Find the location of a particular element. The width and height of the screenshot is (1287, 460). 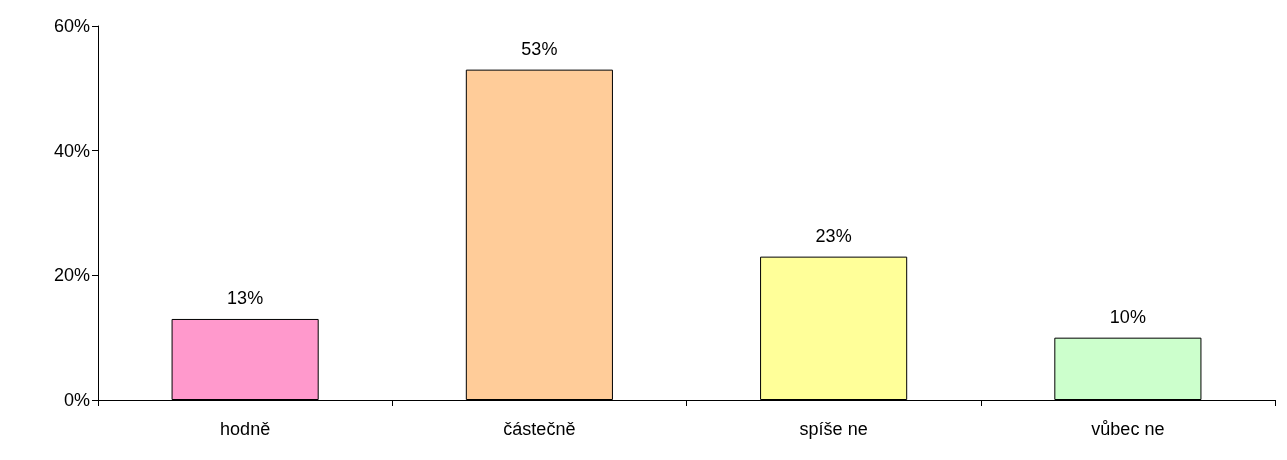

x-tick-label: částečně is located at coordinates (539, 429).